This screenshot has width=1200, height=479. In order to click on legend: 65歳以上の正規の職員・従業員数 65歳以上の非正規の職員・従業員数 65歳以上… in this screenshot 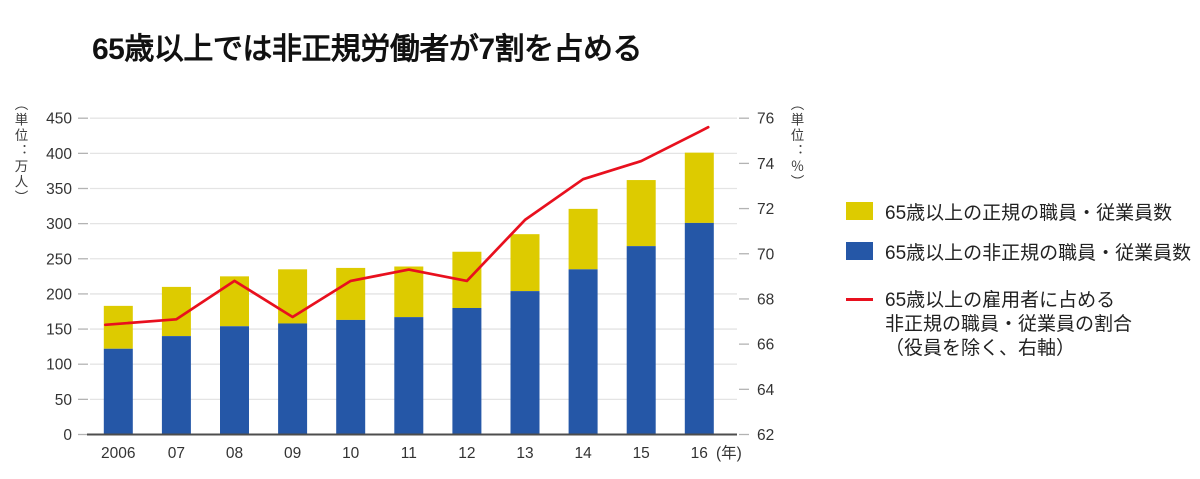, I will do `click(1021, 290)`.